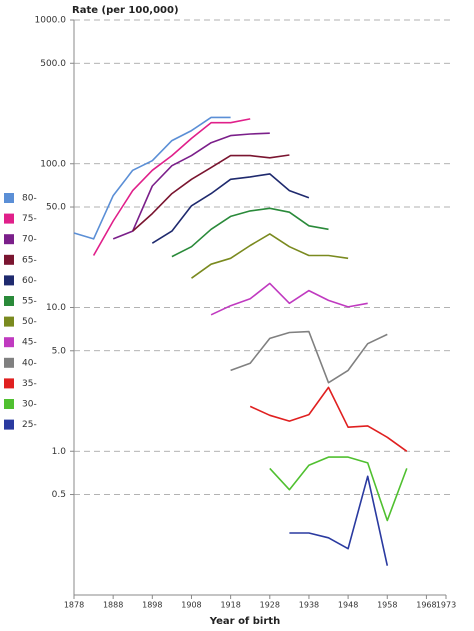 The image size is (474, 631). Describe the element at coordinates (29, 199) in the screenshot. I see `legend-label: 80-` at that location.